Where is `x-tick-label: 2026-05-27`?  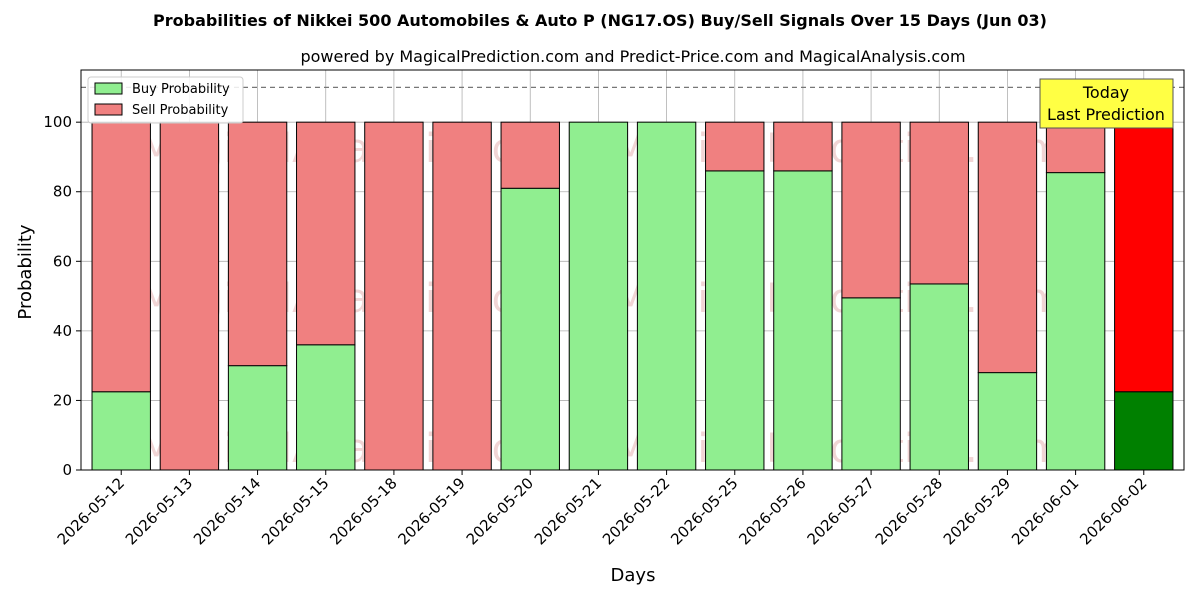 x-tick-label: 2026-05-27 is located at coordinates (841, 511).